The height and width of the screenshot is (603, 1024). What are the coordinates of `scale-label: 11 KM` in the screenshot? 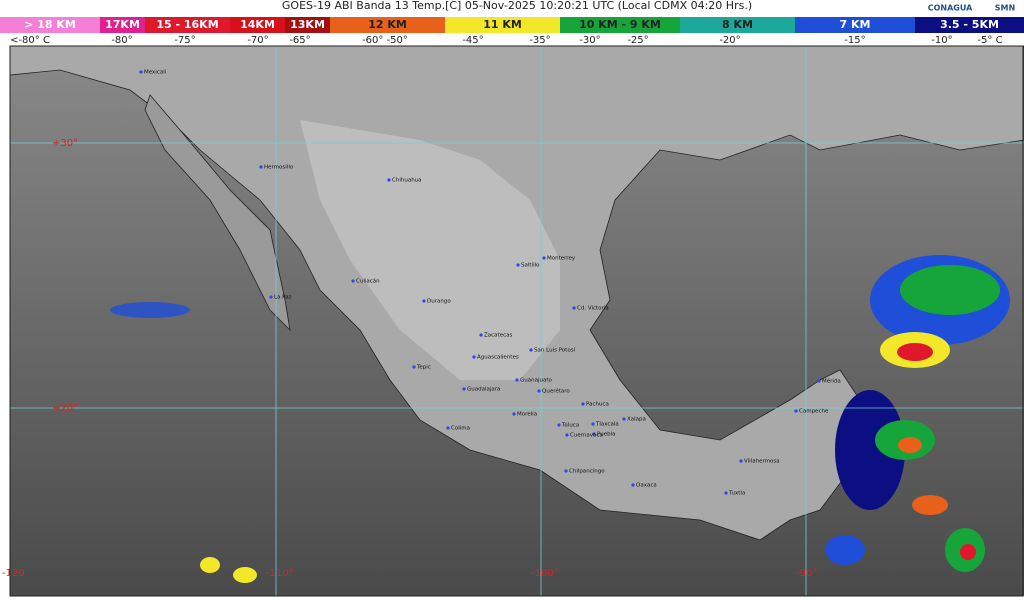 It's located at (502, 24).